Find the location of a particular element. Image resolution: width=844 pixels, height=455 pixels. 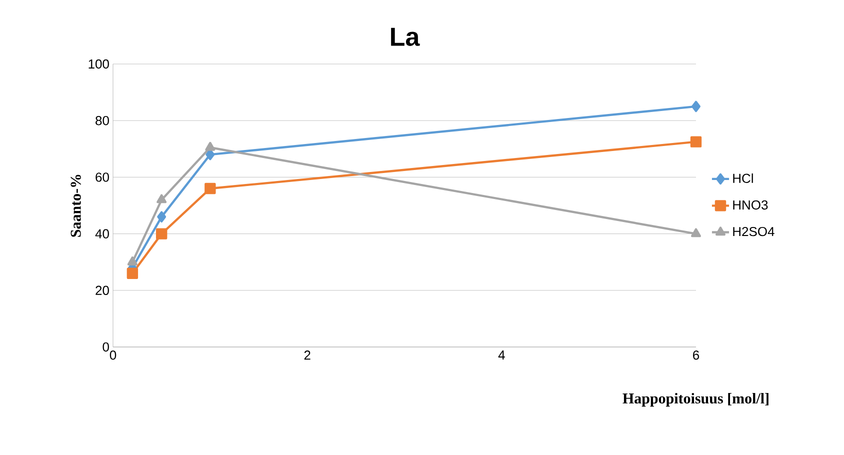

y-tick-label: 40 is located at coordinates (102, 233).